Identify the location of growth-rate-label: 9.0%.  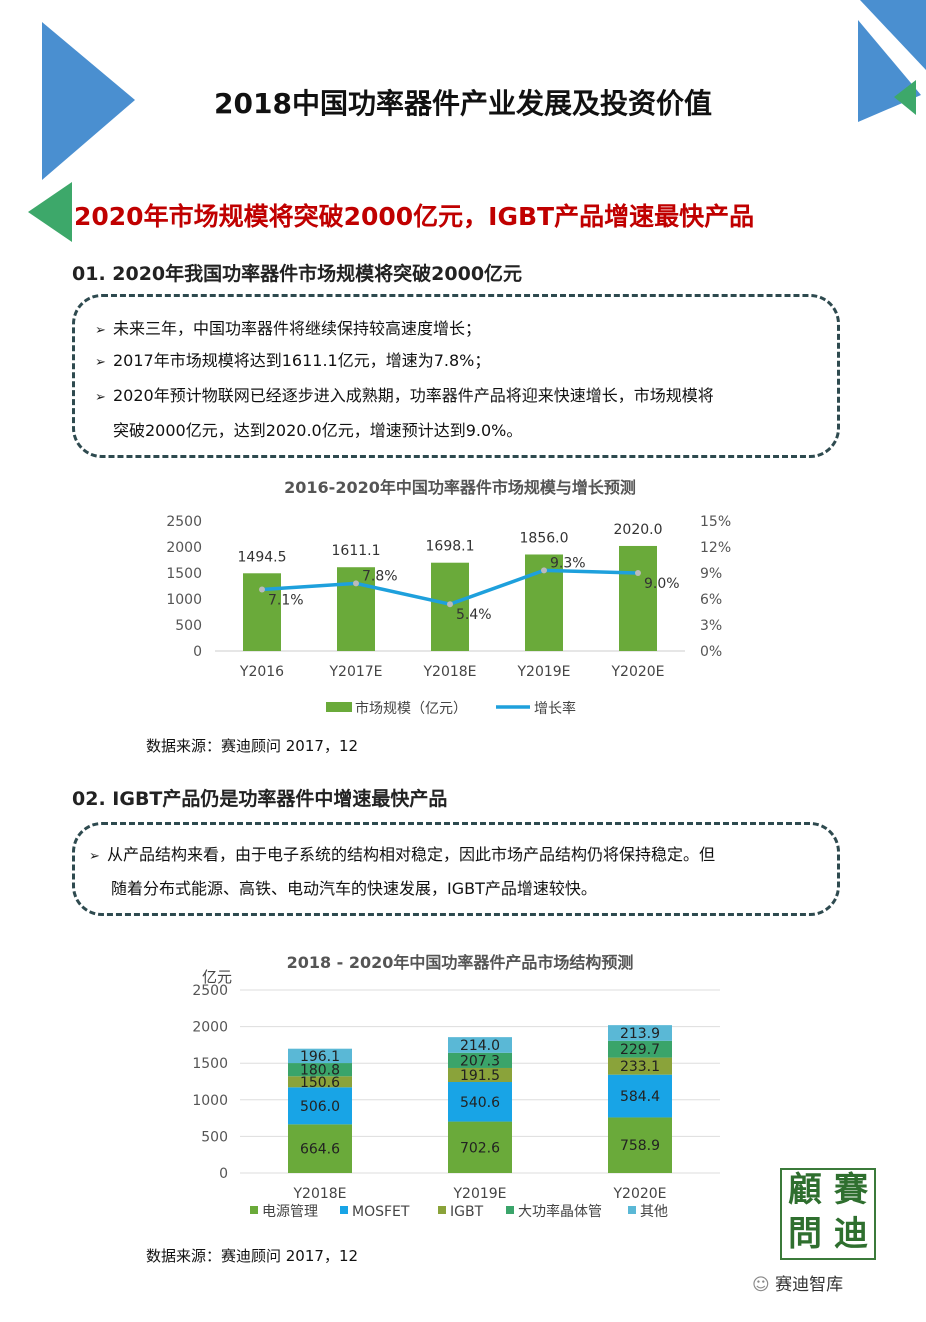
(662, 584).